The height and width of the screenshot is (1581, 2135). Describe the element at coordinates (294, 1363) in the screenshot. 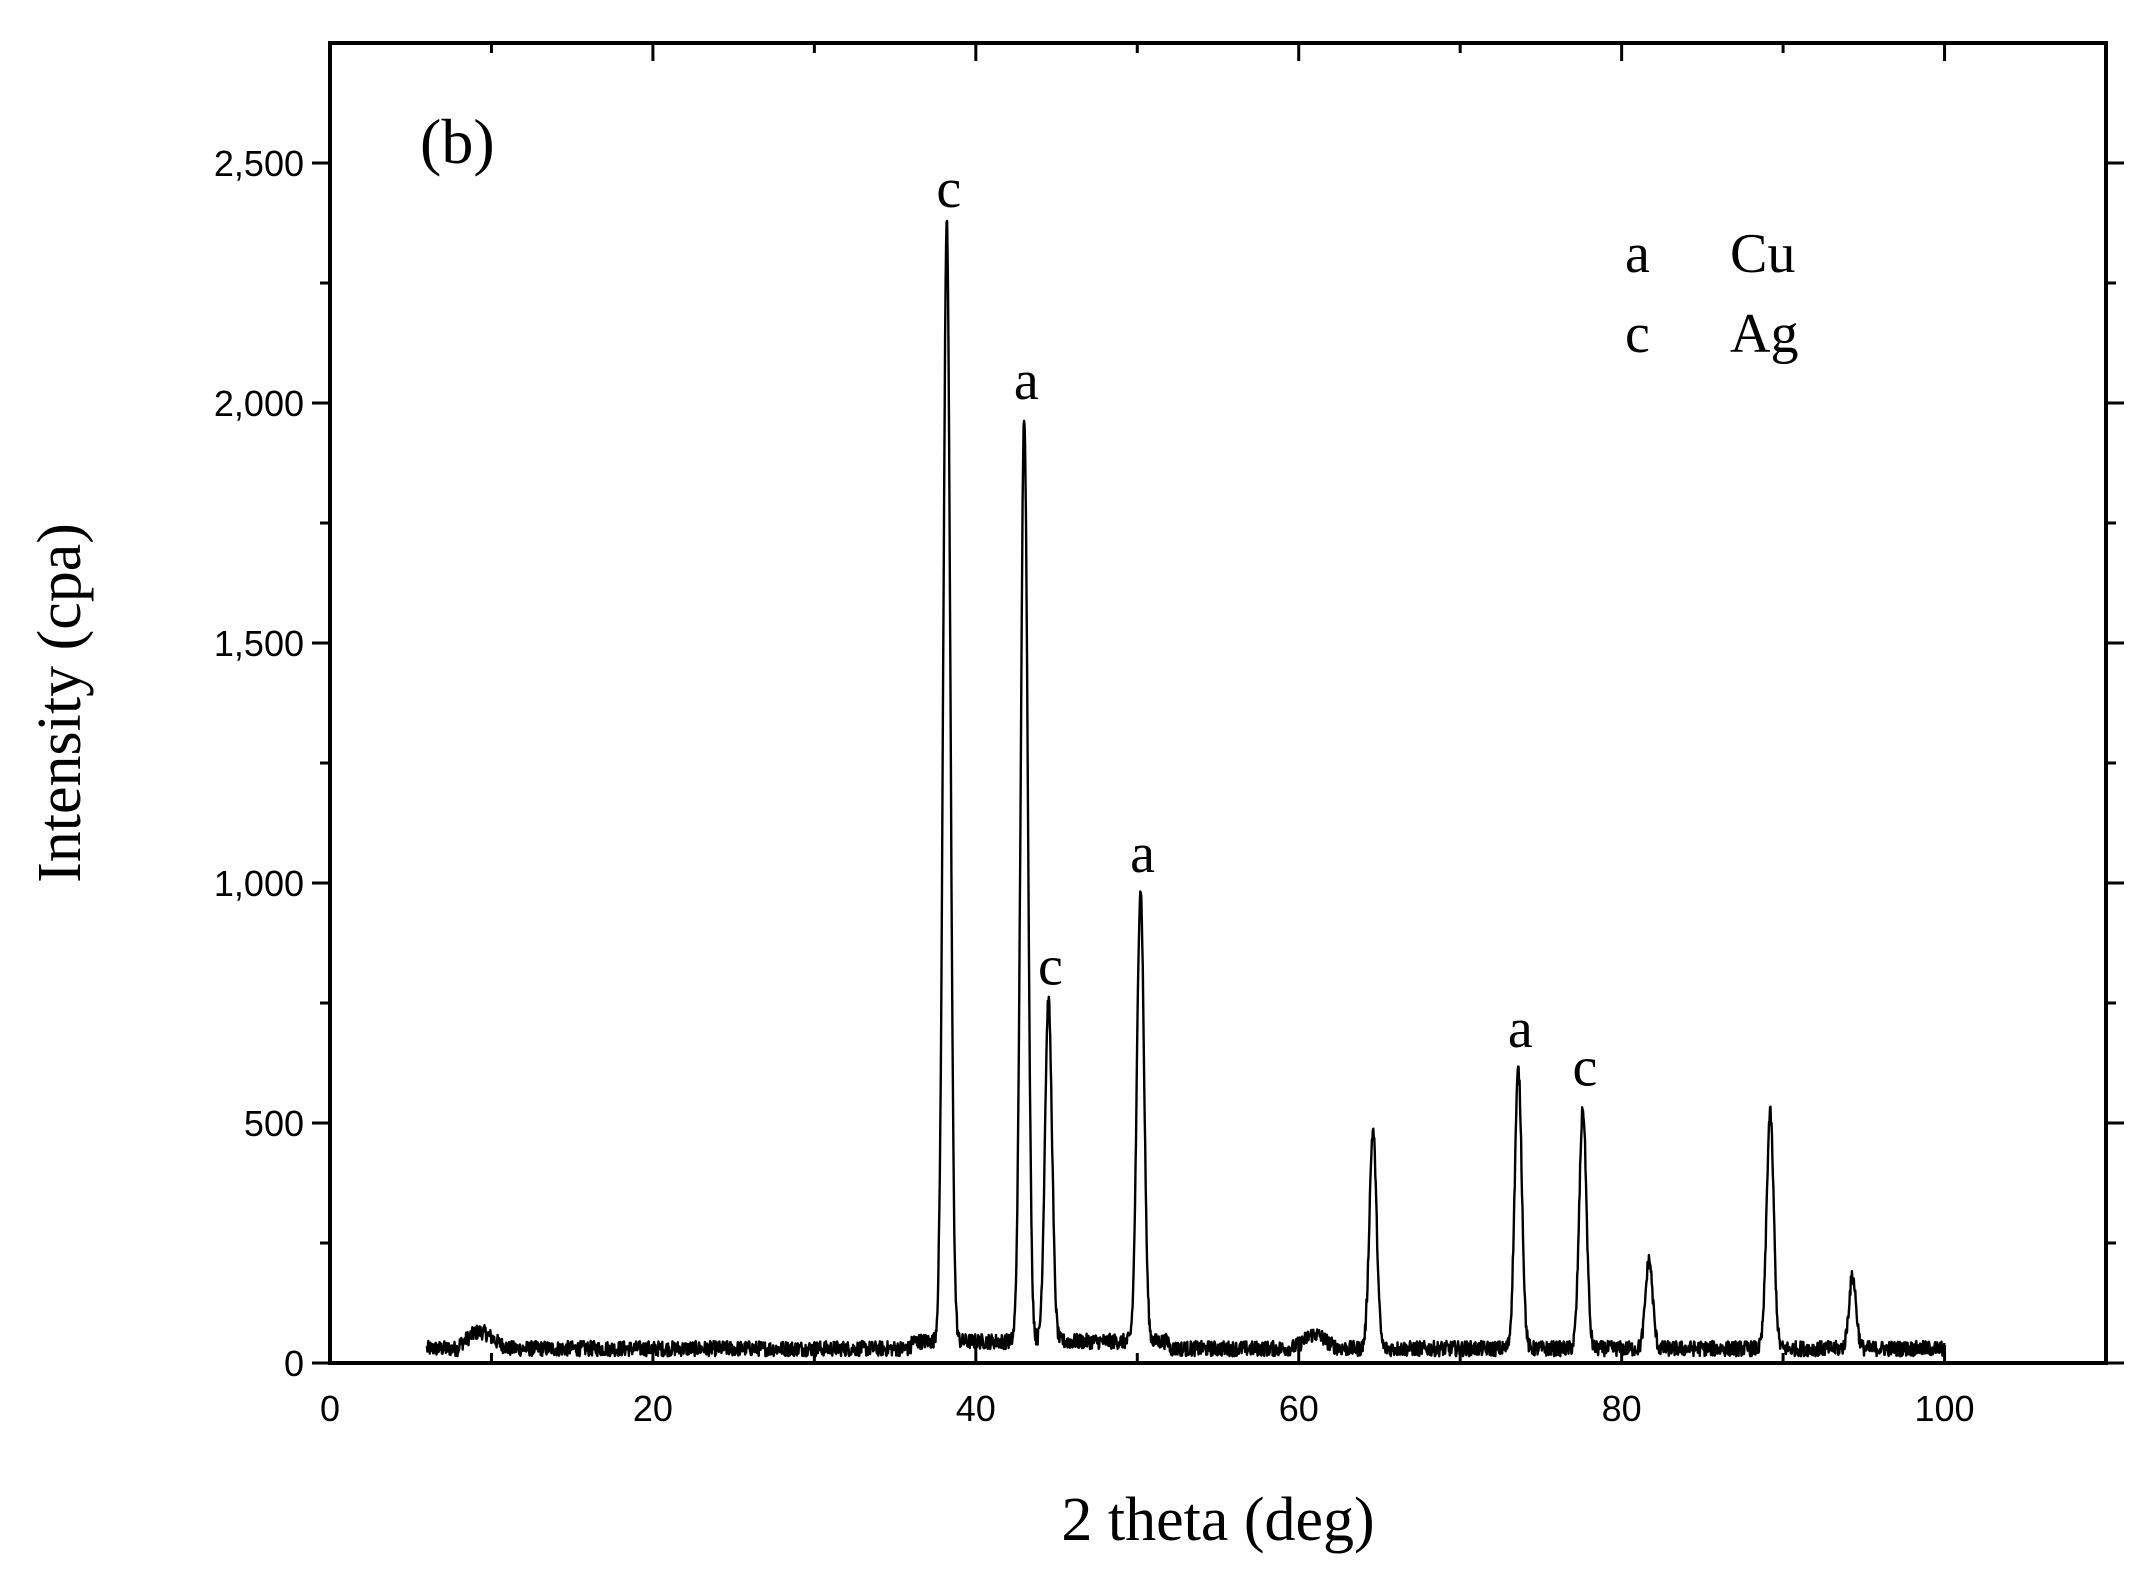

I see `y-tick-label: 0` at that location.